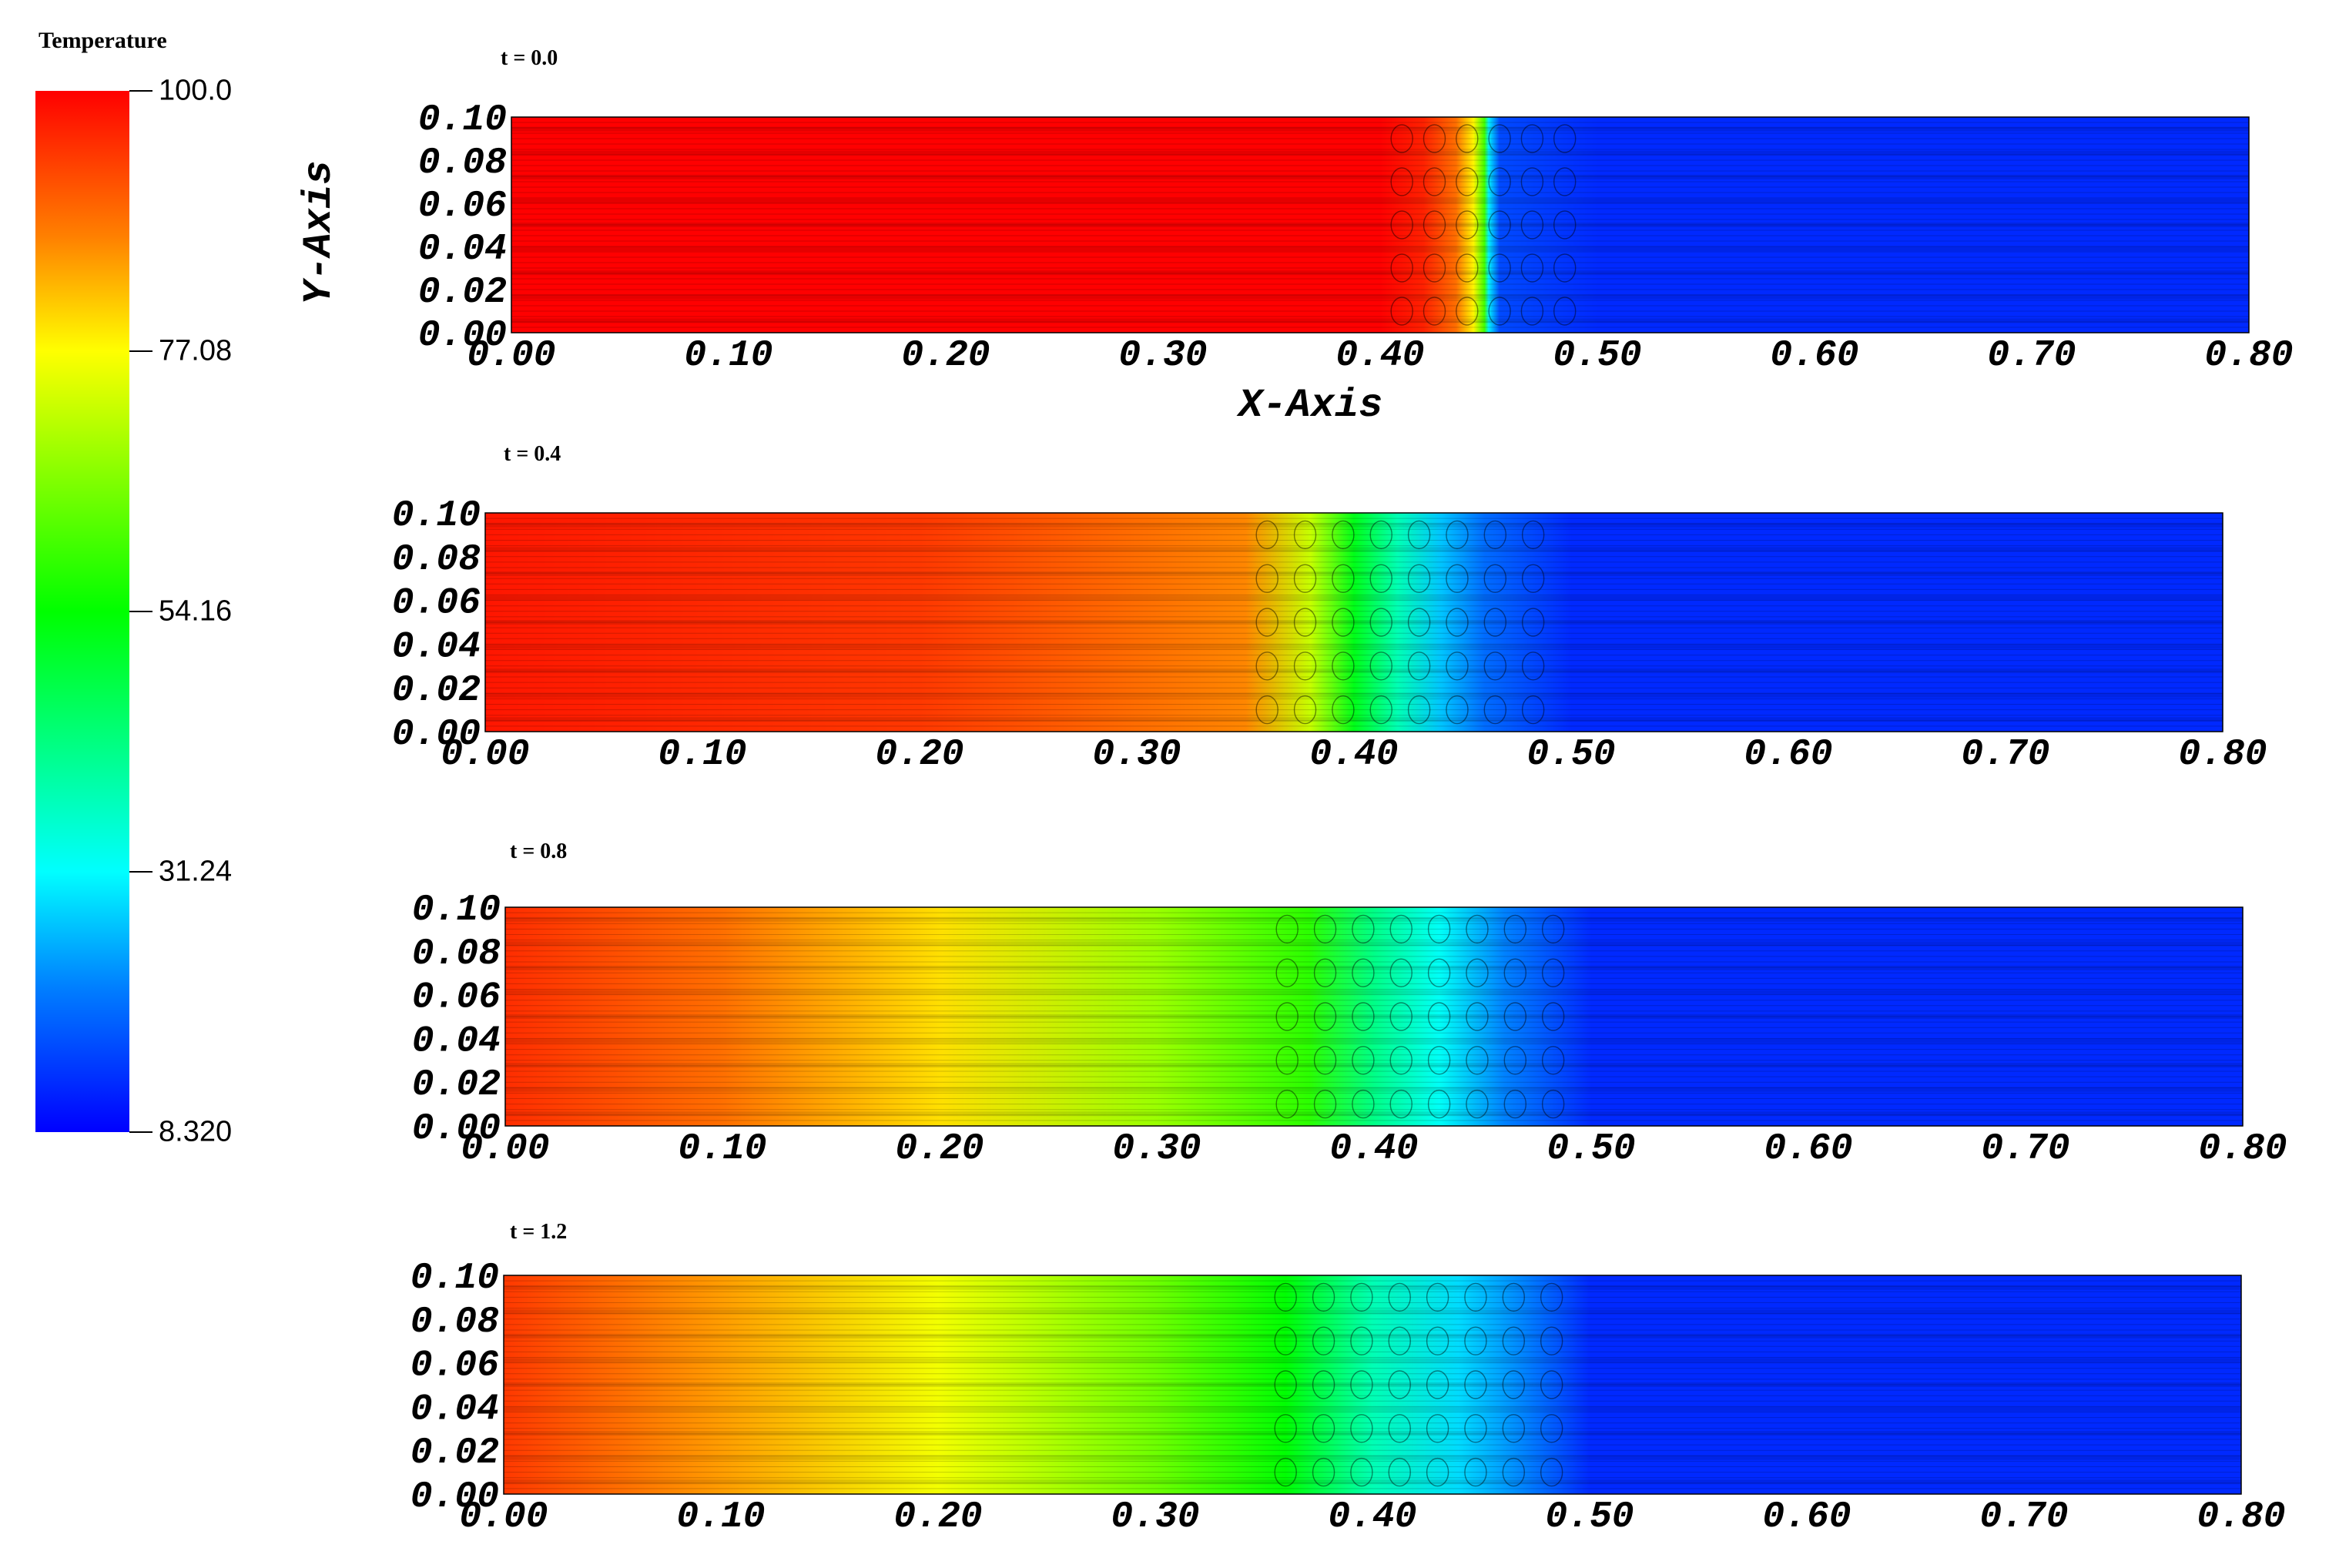 The height and width of the screenshot is (1568, 2329). Describe the element at coordinates (532, 454) in the screenshot. I see `panel-title-t04: t = 0.4` at that location.